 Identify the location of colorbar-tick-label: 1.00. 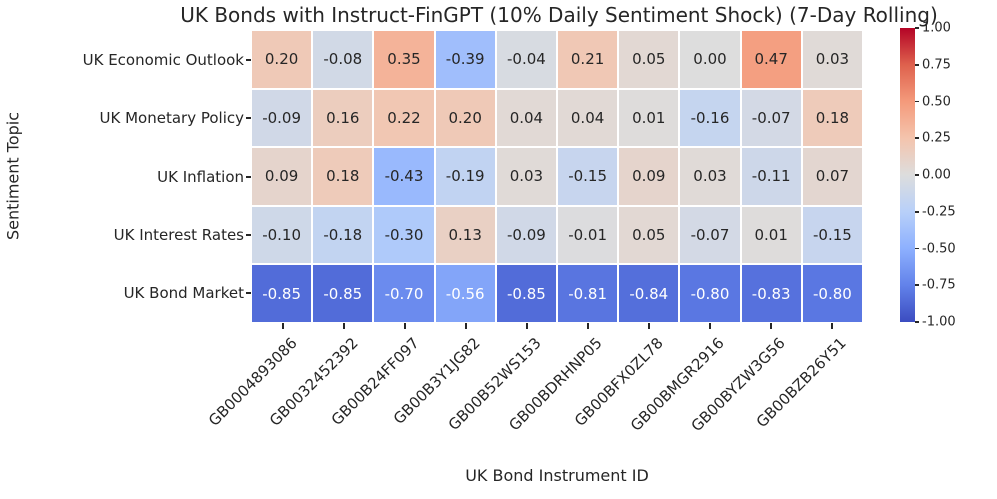
(936, 28).